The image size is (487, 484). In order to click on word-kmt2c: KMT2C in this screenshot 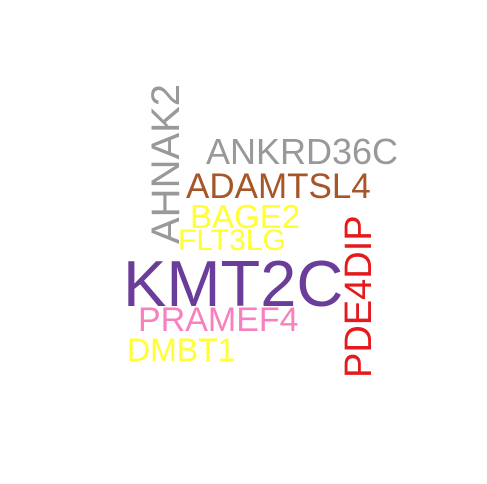, I will do `click(233, 283)`.